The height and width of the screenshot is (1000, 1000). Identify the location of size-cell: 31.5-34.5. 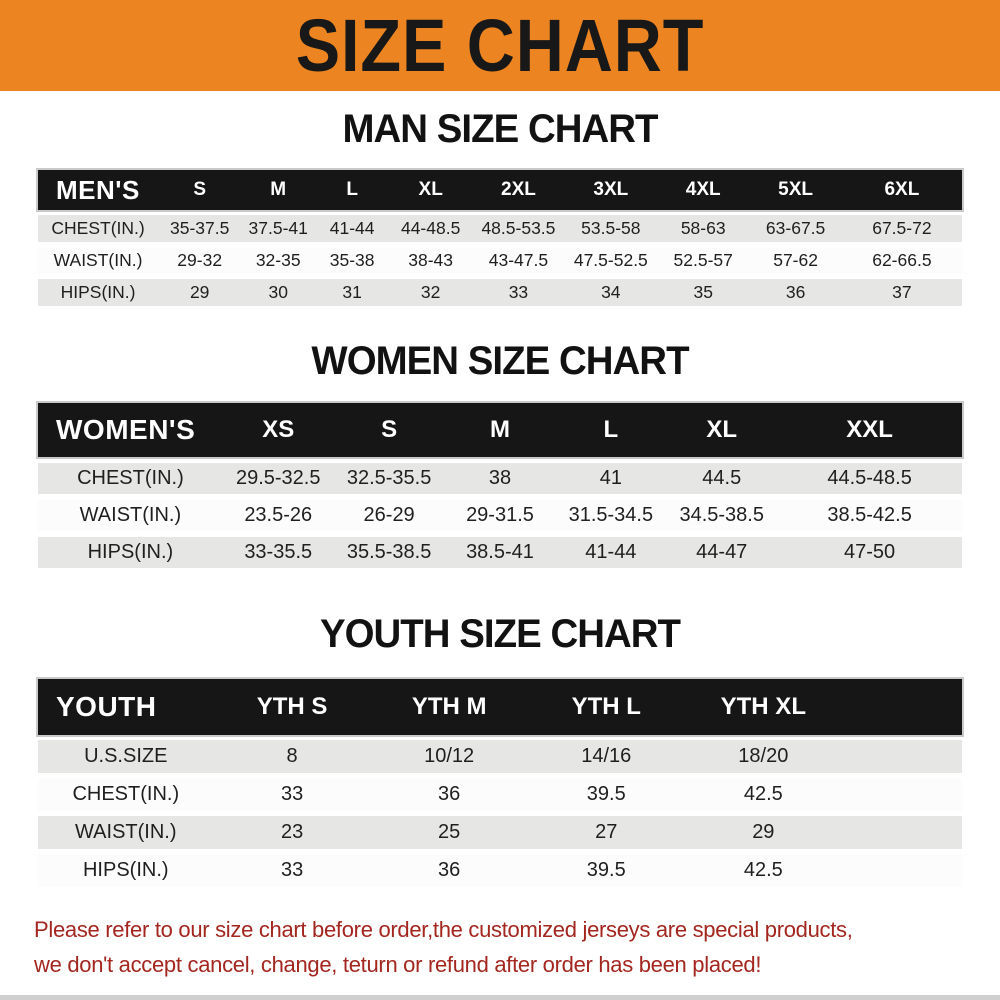
(611, 515).